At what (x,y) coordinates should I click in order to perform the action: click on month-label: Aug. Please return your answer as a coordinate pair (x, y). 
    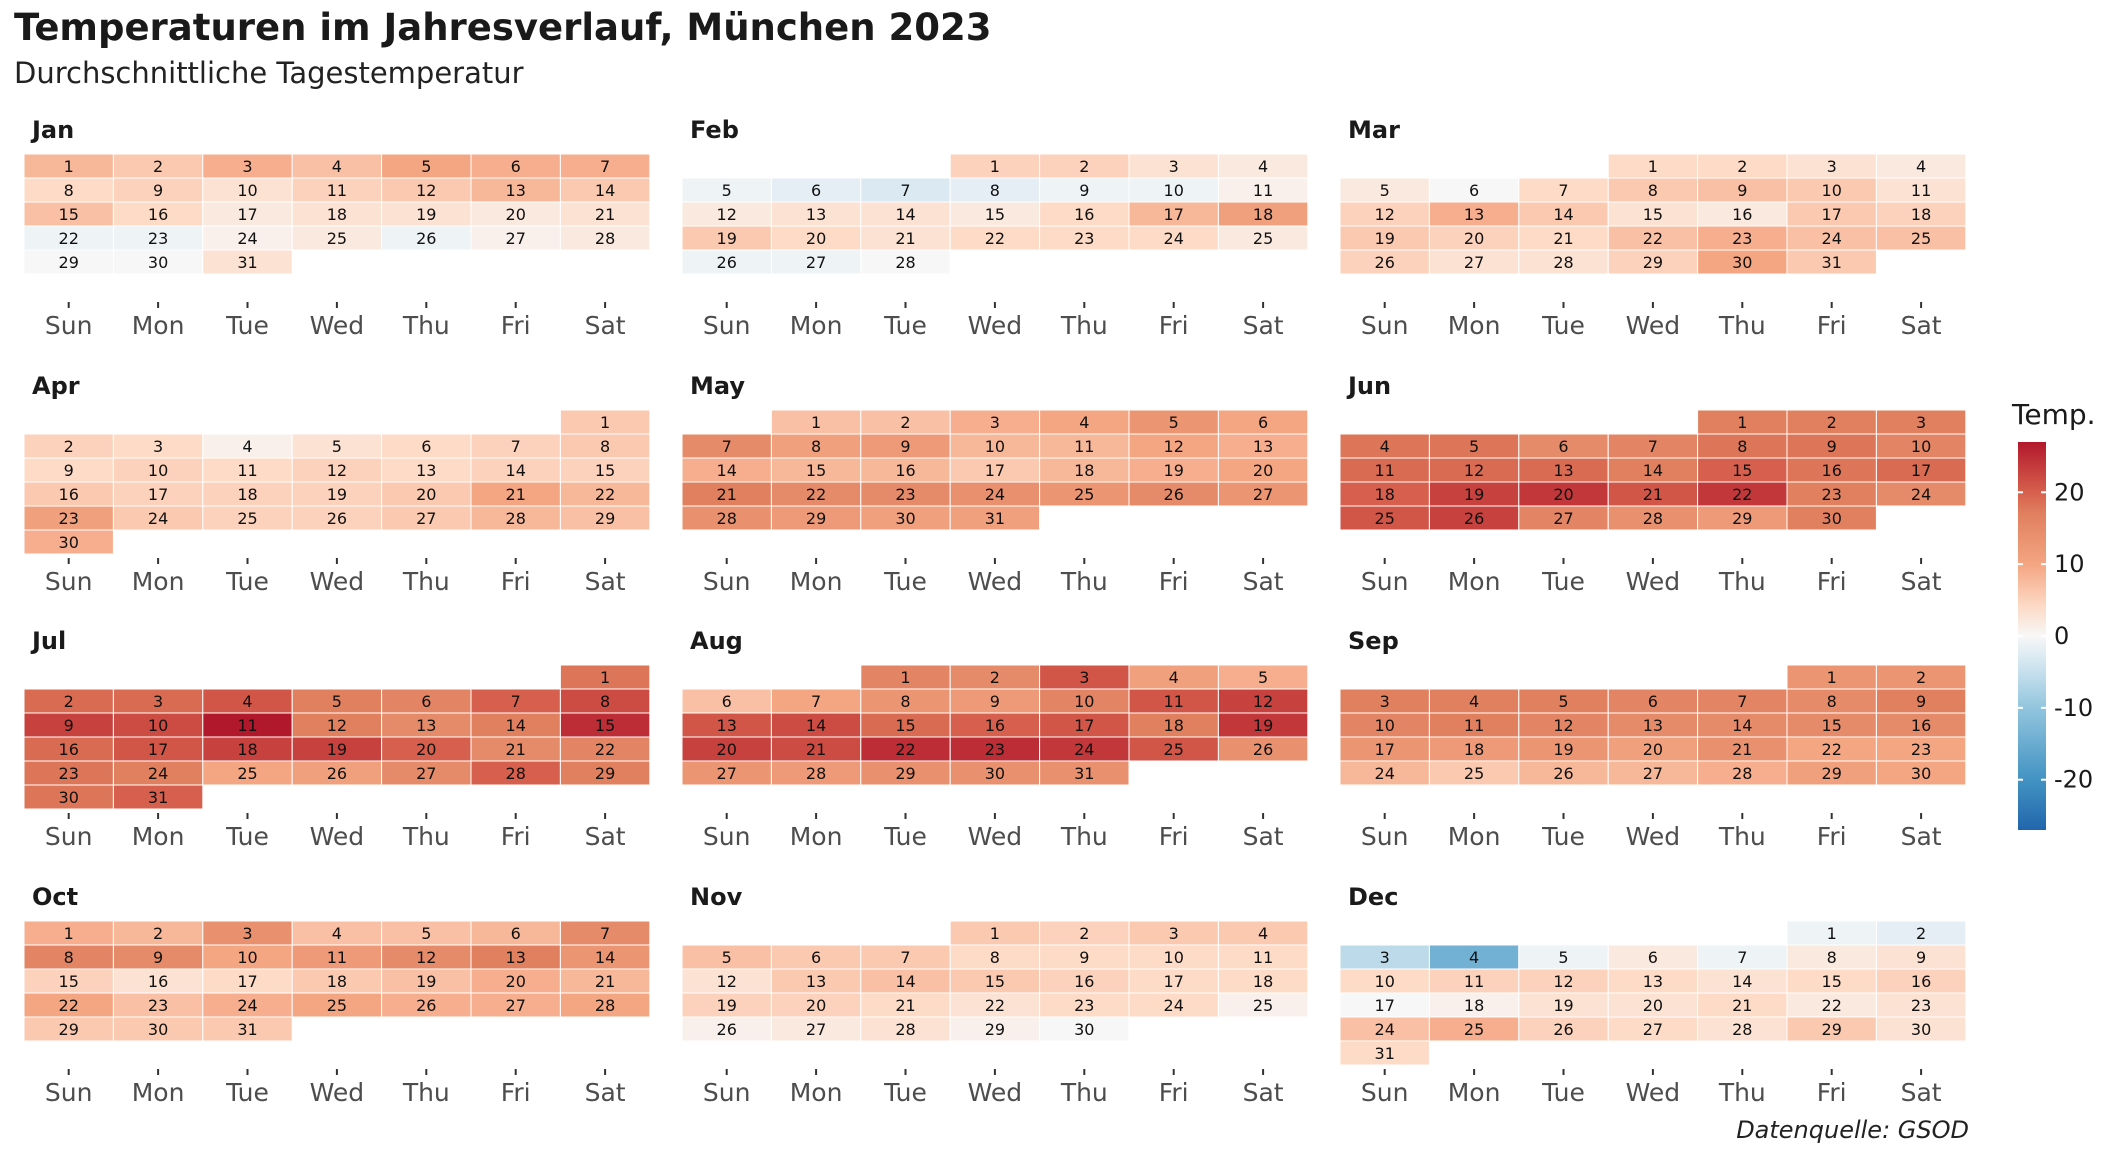
    Looking at the image, I should click on (716, 641).